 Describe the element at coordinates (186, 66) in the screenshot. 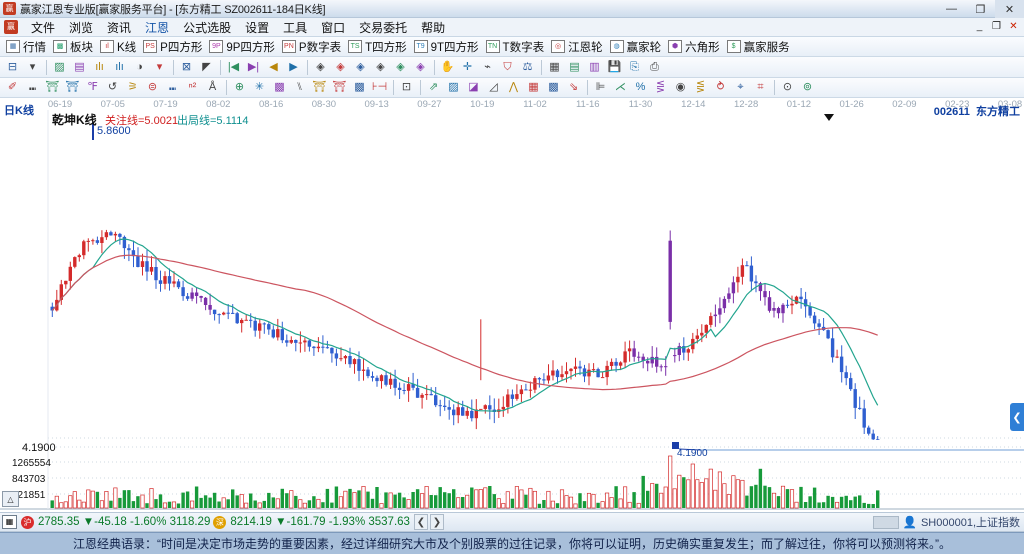

I see `grid-toggle-button-icon: ⊠` at that location.